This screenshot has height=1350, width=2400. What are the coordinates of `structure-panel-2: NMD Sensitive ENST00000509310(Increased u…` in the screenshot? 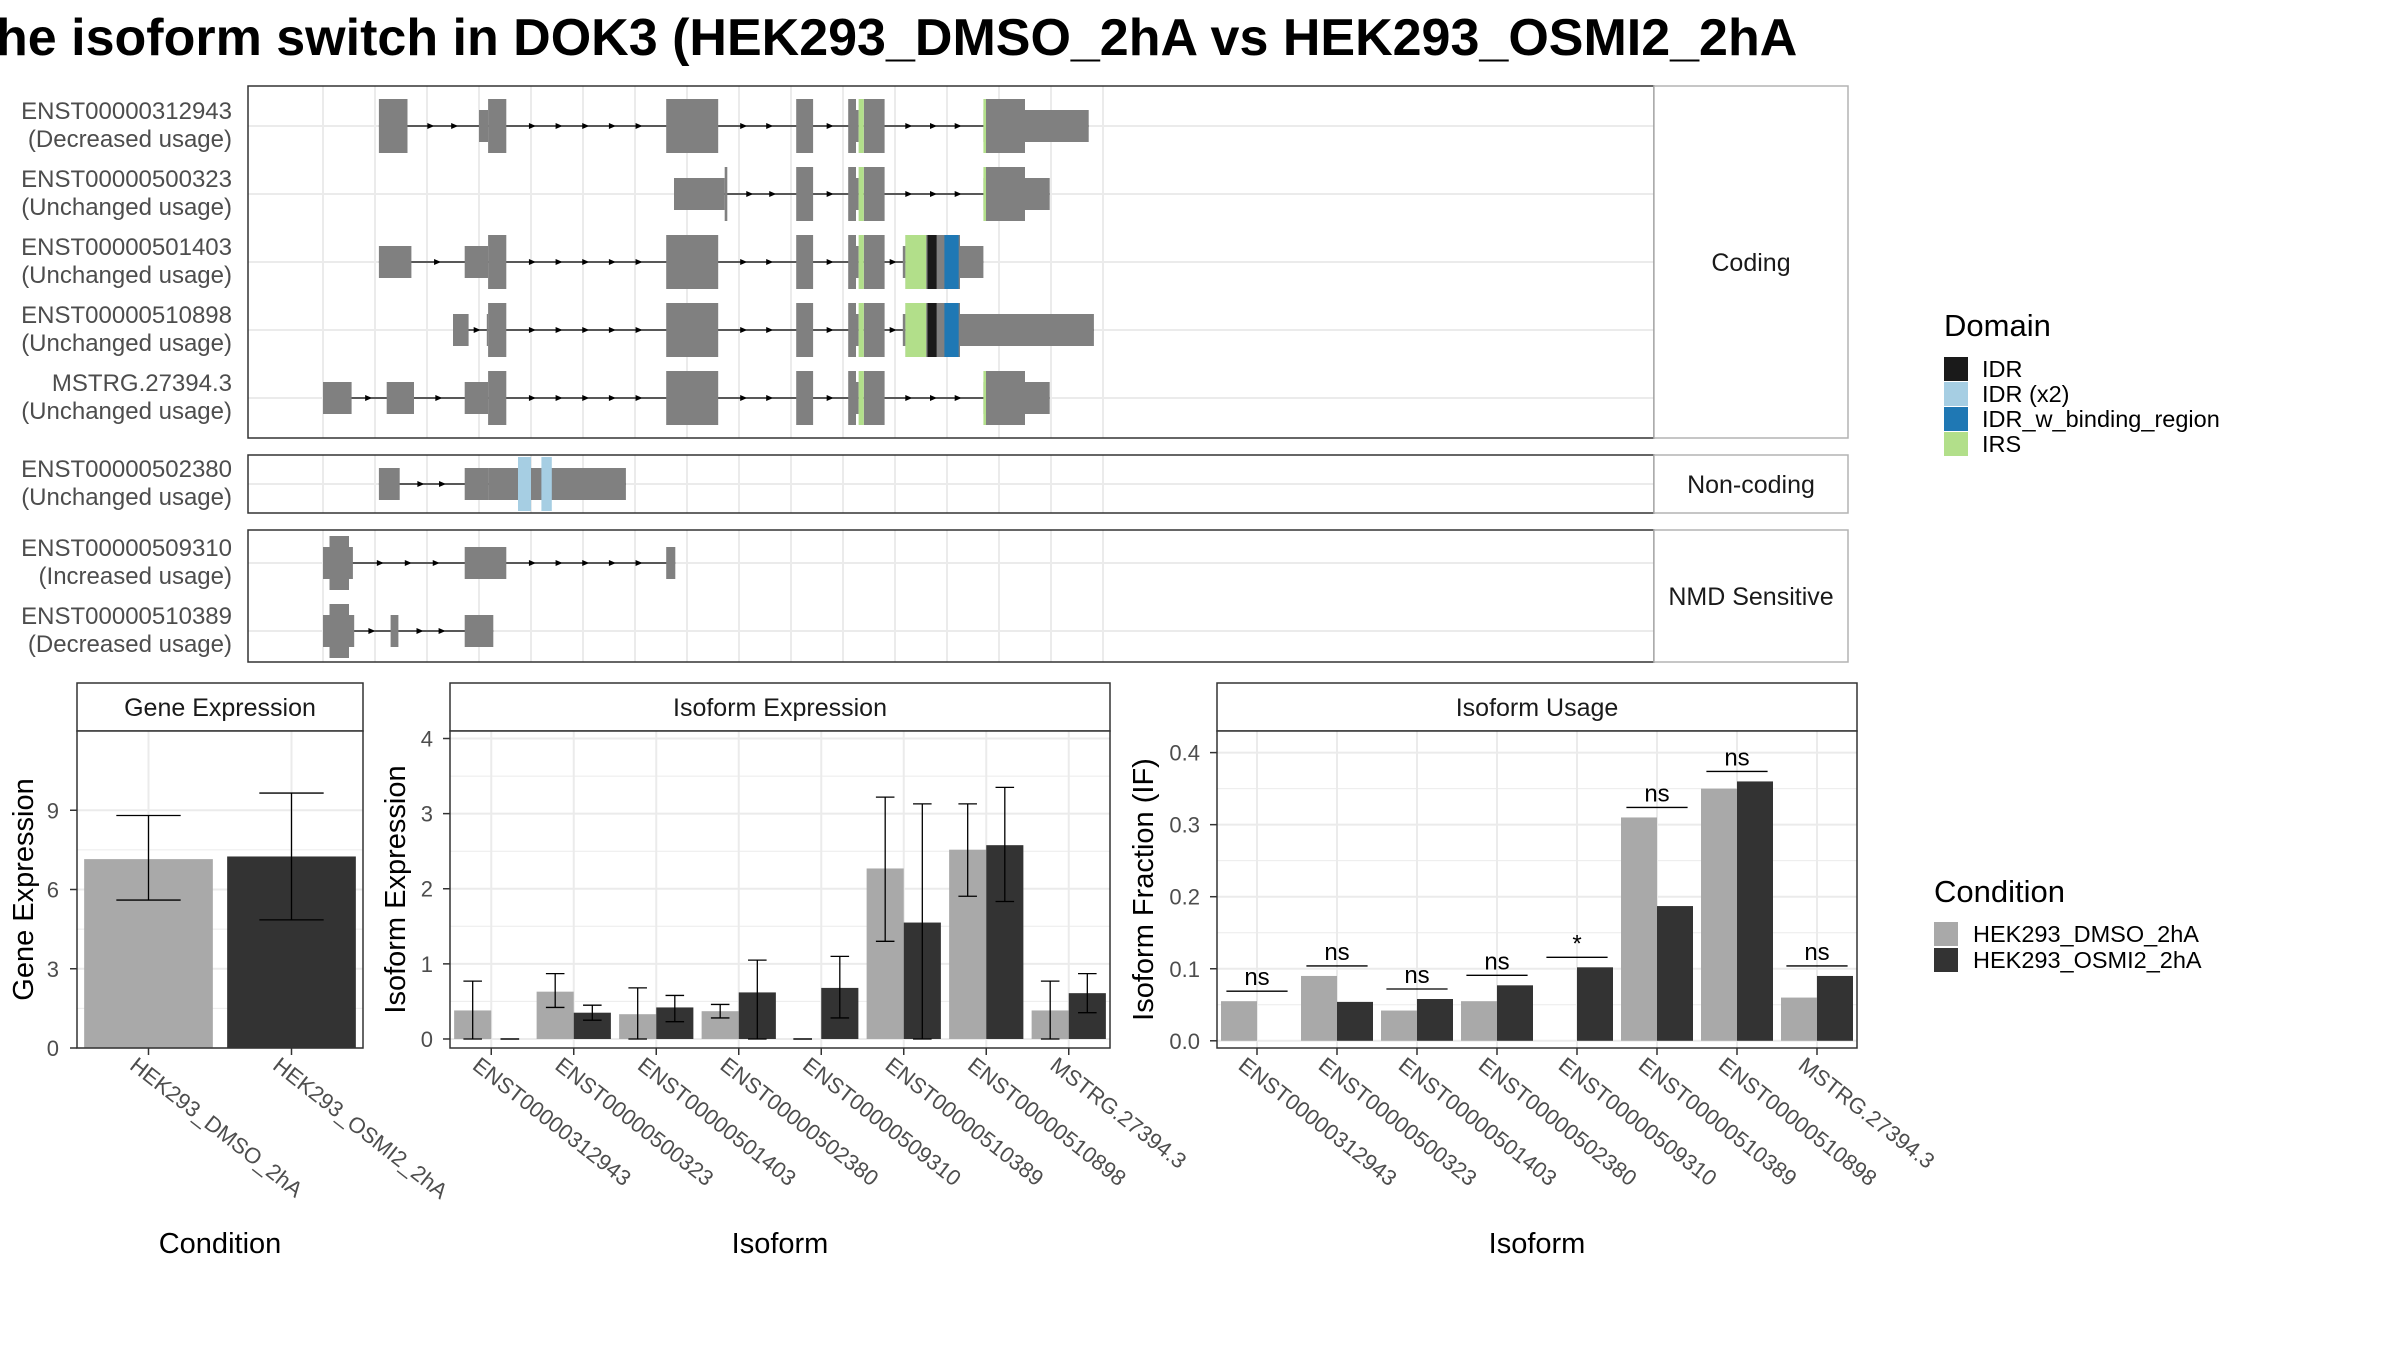 It's located at (935, 596).